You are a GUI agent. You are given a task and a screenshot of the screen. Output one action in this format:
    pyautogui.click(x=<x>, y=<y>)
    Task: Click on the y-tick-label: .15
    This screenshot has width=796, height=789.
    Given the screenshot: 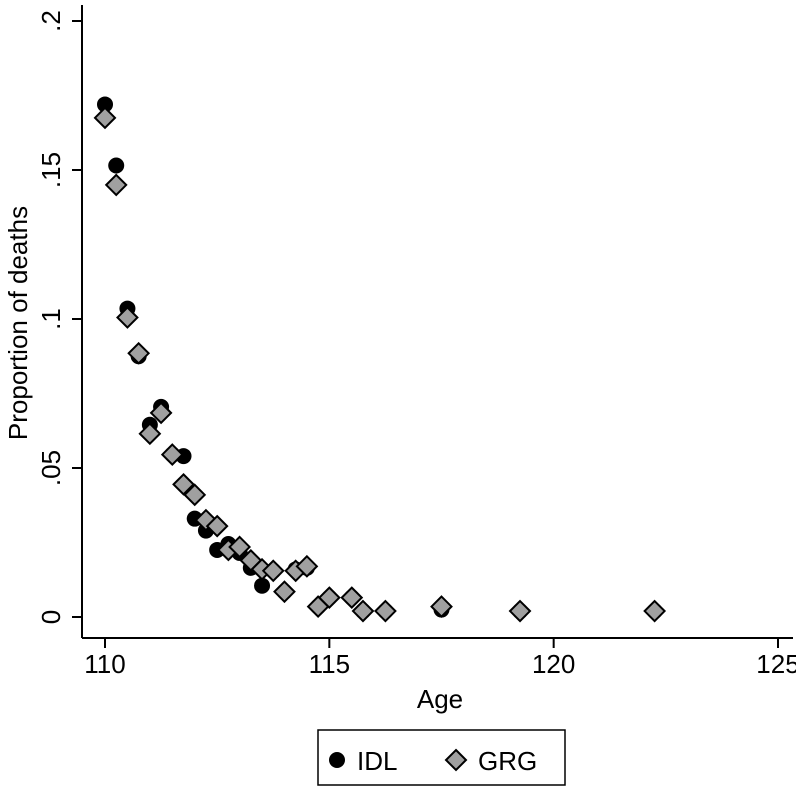 What is the action you would take?
    pyautogui.click(x=51, y=170)
    